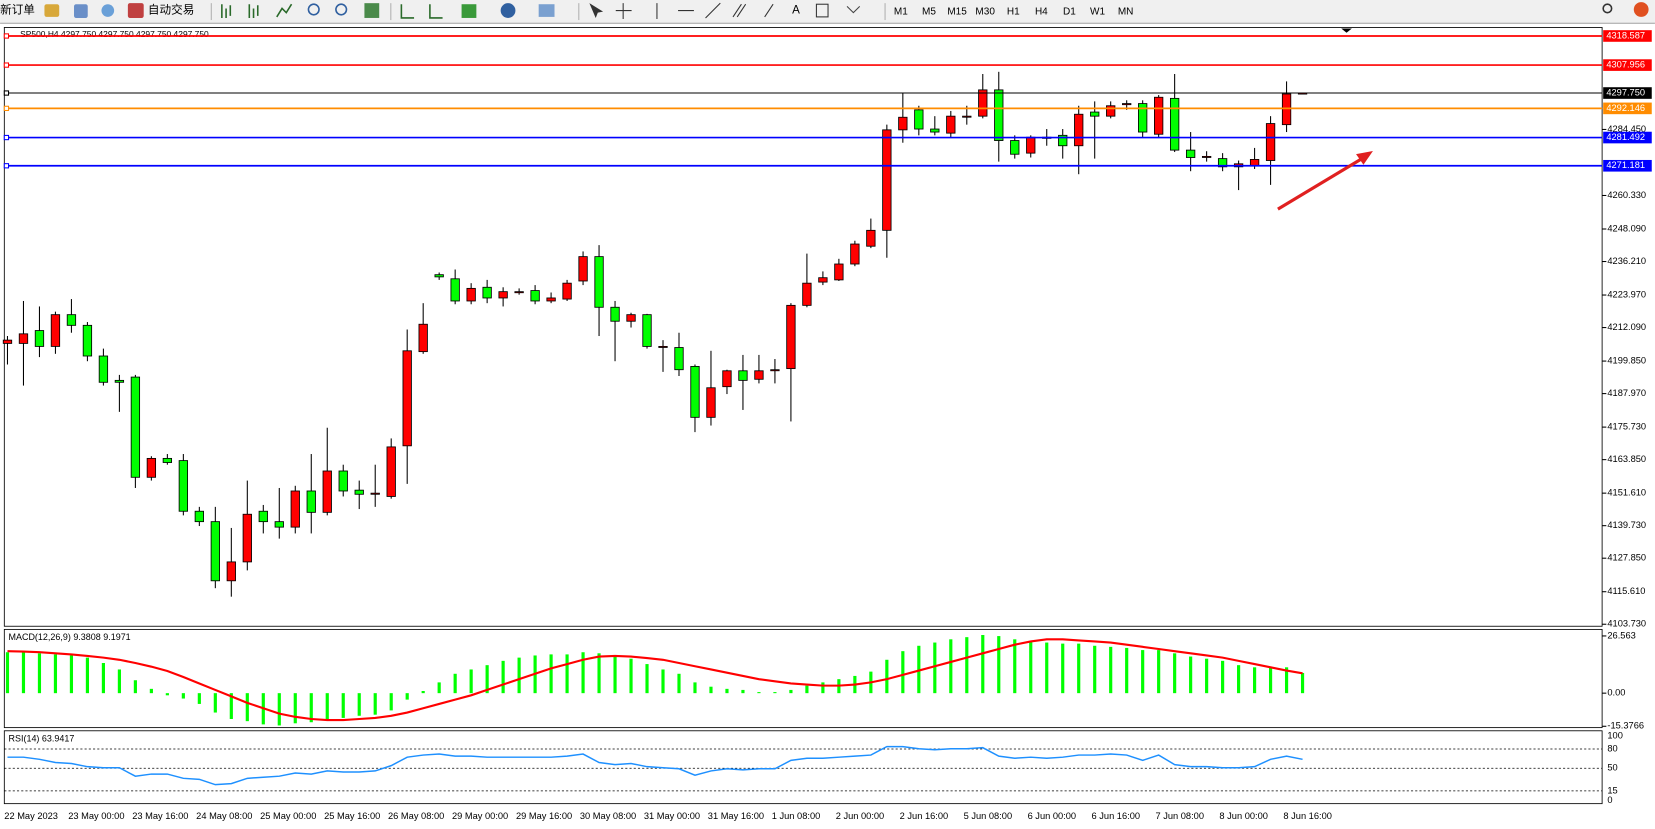 The image size is (1655, 829). Describe the element at coordinates (1041, 11) in the screenshot. I see `timeframe-button: H4` at that location.